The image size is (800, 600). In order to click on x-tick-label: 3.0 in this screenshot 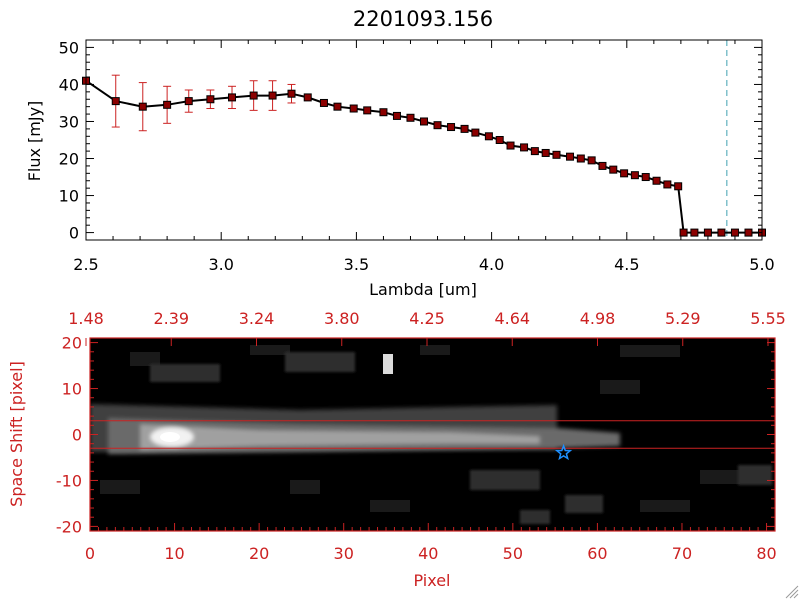, I will do `click(220, 264)`.